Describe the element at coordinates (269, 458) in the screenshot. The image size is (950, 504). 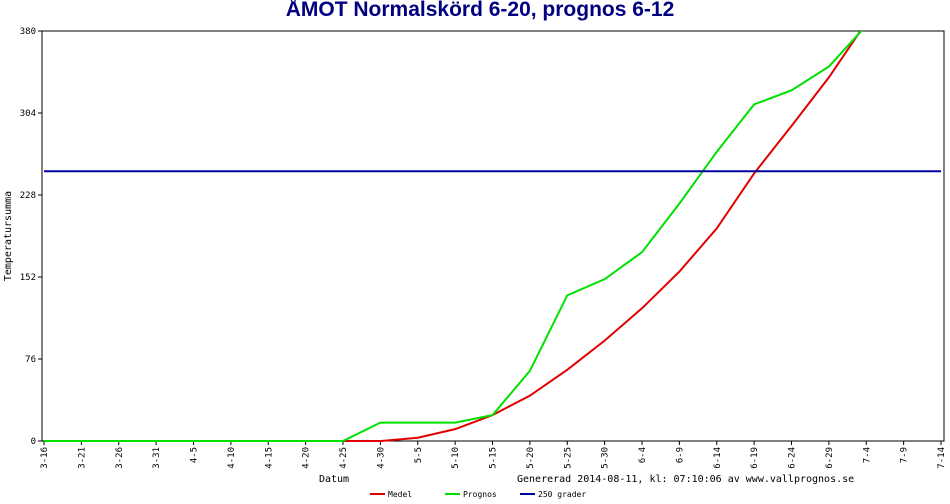
I see `x-tick-label: 4-15` at that location.